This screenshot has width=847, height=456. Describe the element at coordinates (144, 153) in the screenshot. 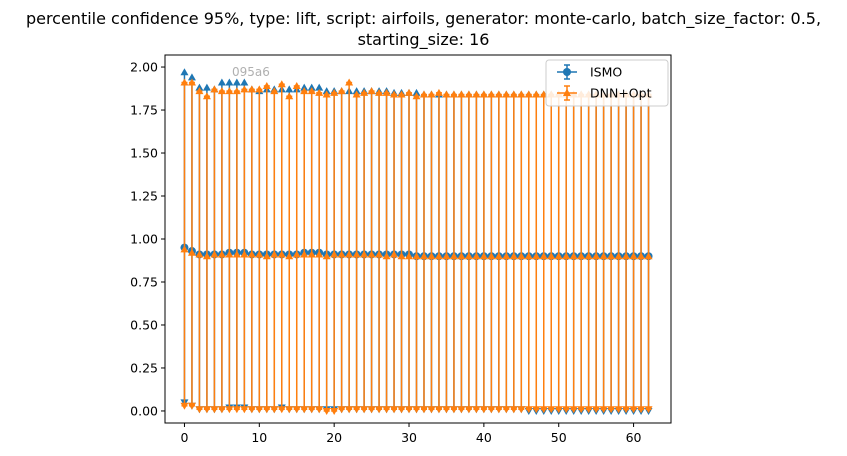

I see `y-tick-label: 1.50` at that location.